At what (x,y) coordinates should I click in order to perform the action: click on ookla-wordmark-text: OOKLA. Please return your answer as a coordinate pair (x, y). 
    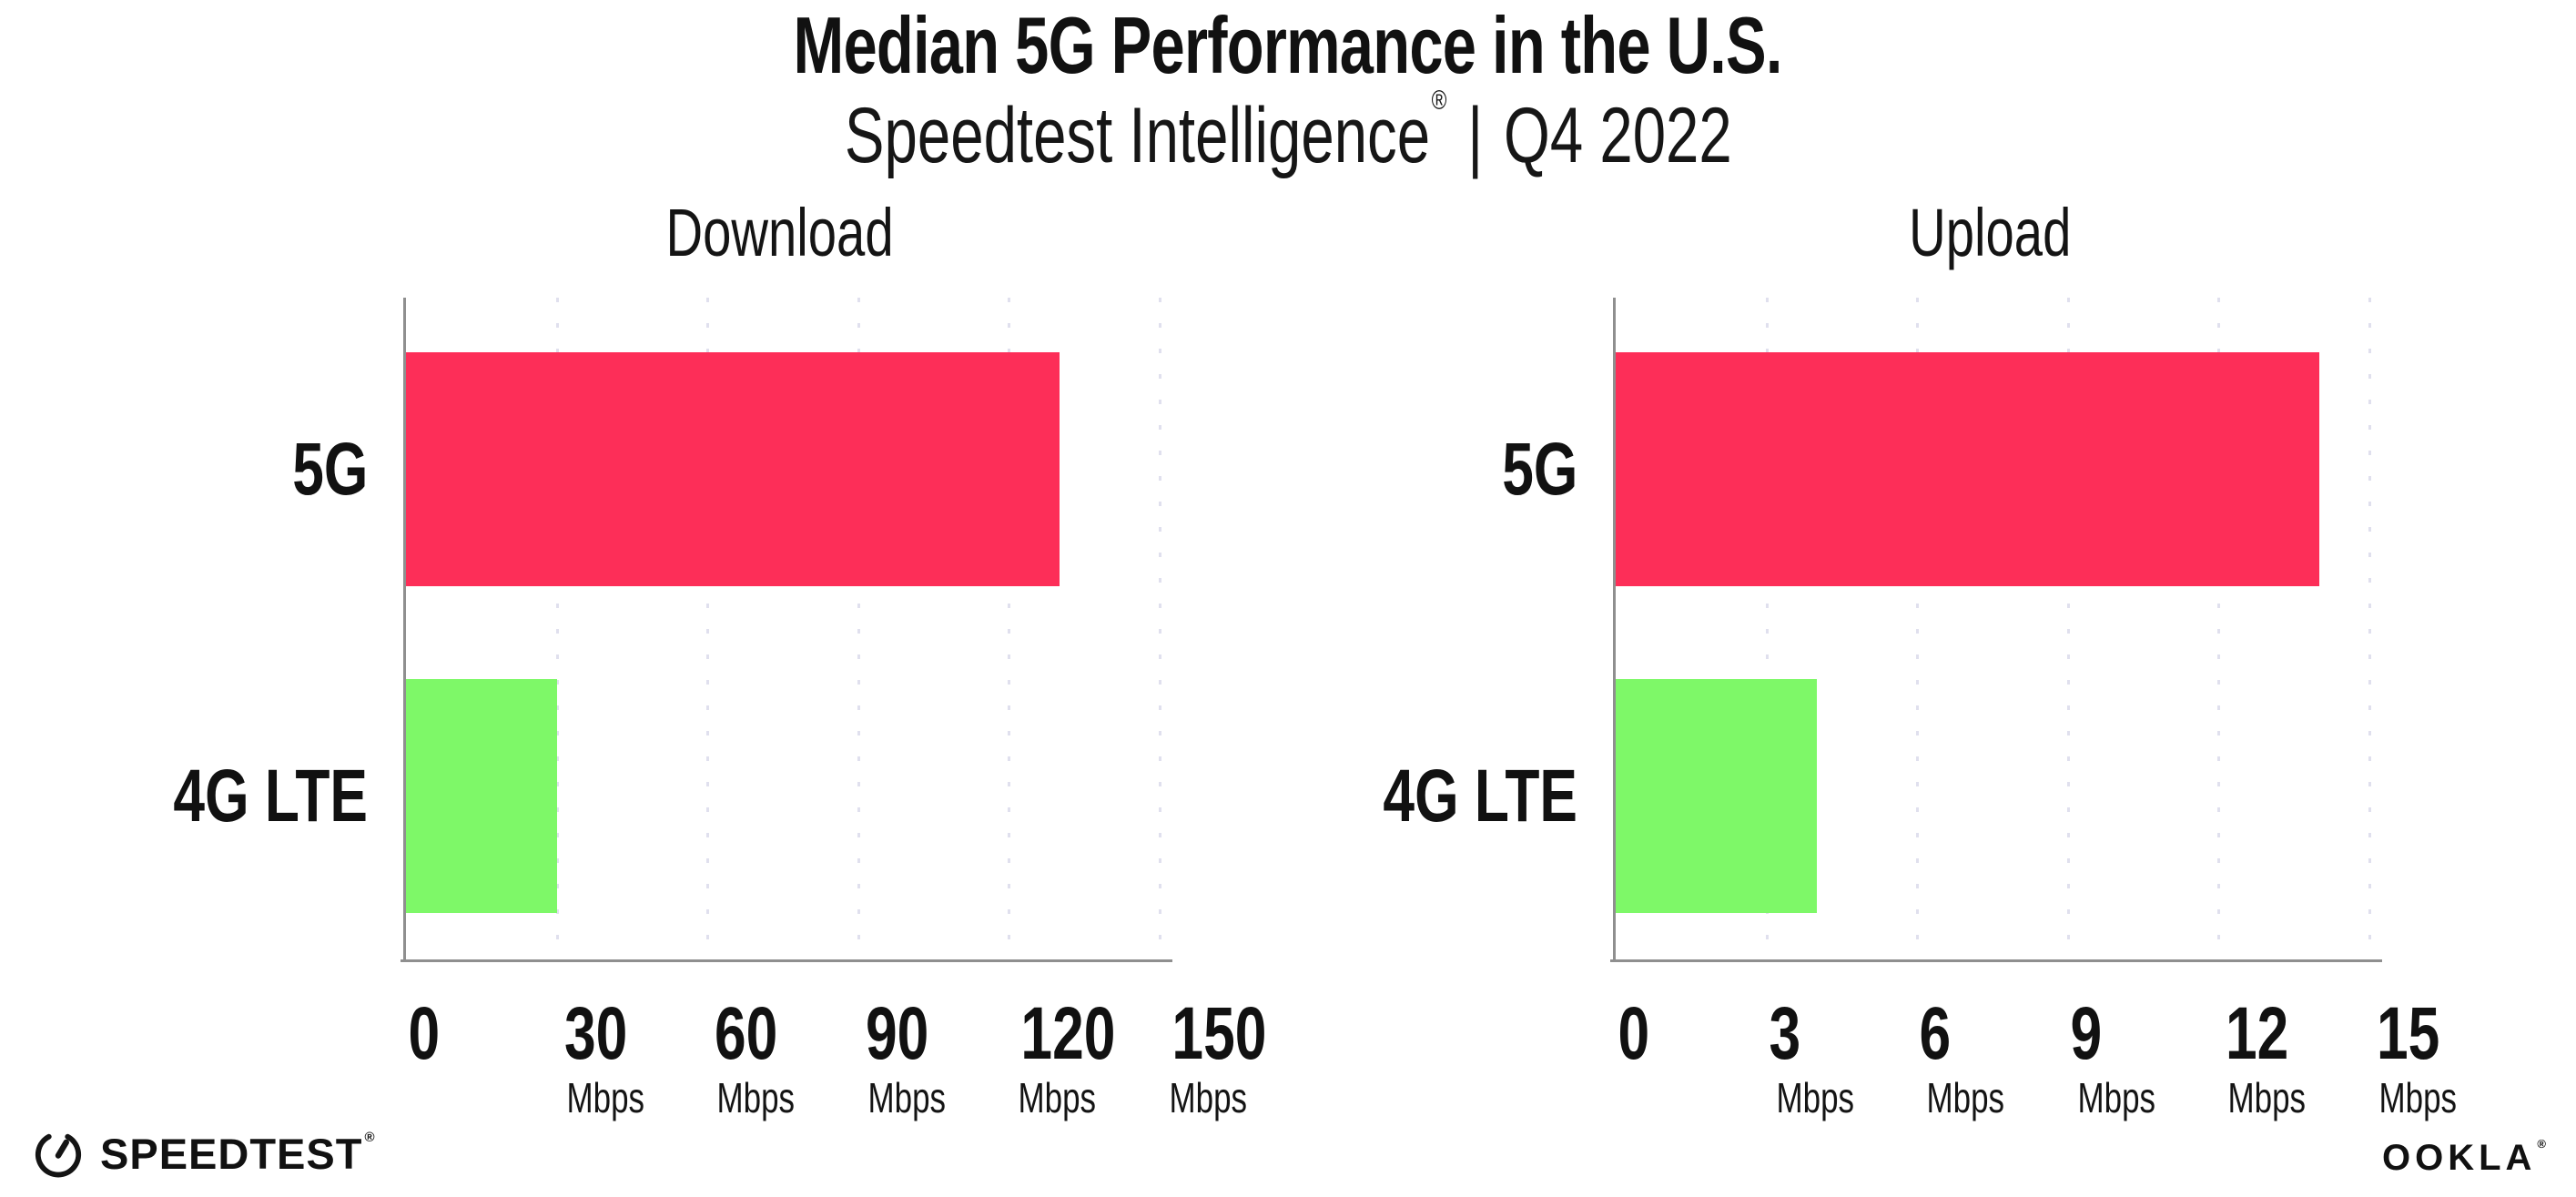
    Looking at the image, I should click on (2459, 1158).